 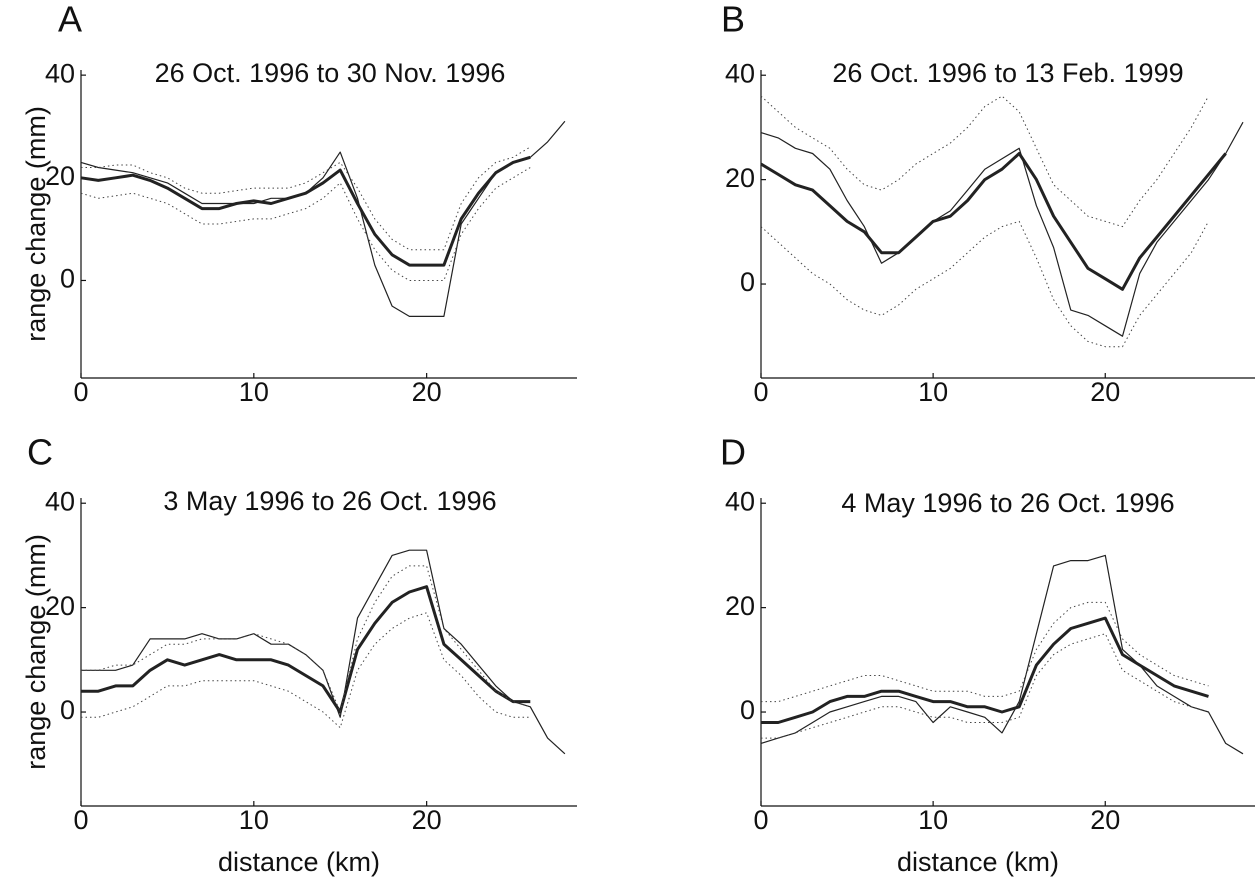 I want to click on chart-title: 26 Oct. 1996 to 30 Nov. 1996, so click(x=330, y=73).